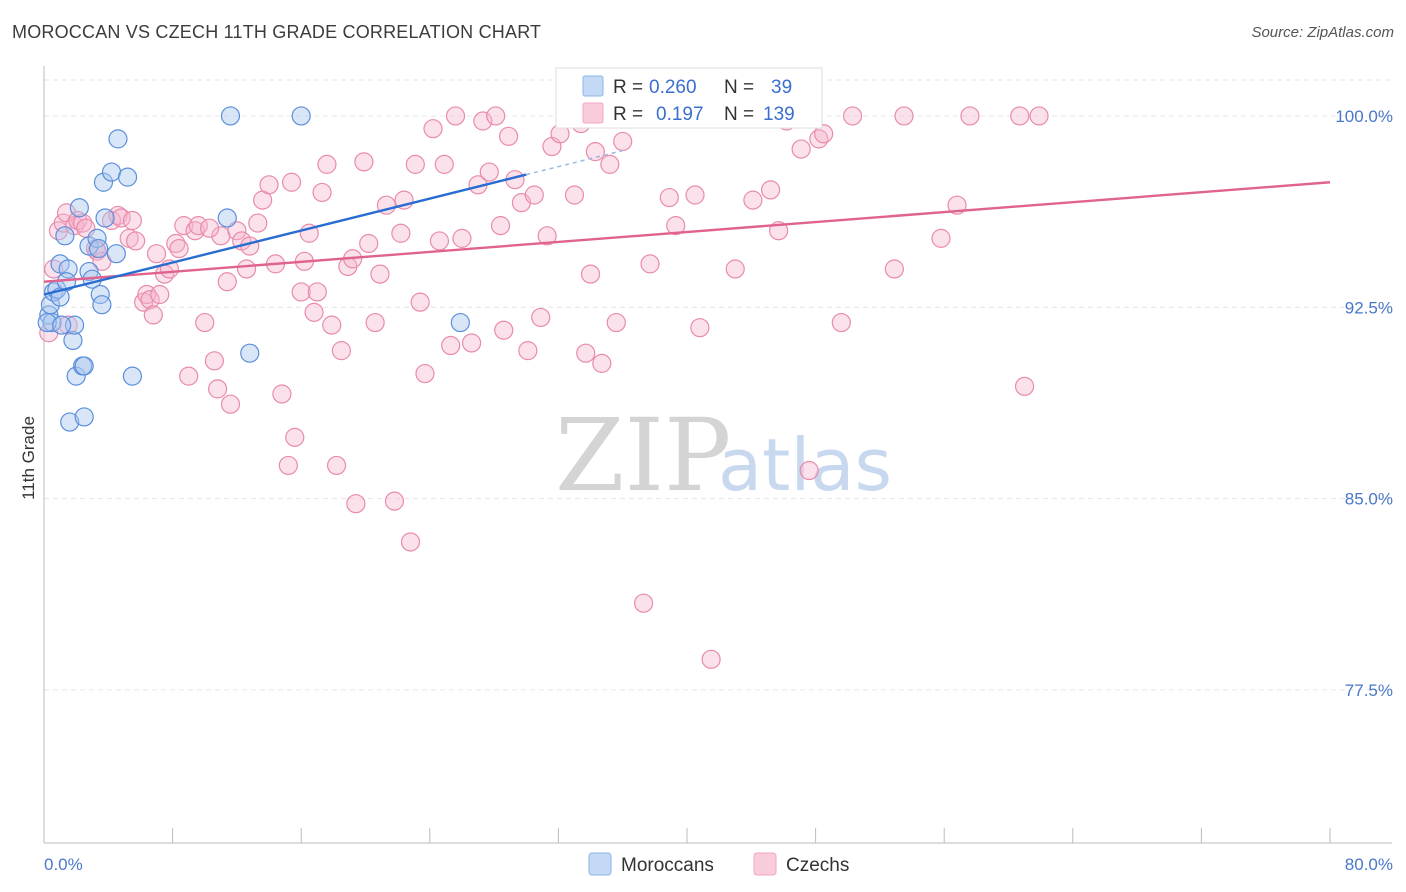 This screenshot has height=892, width=1406. I want to click on x-tick-label-1: 80.0%, so click(1369, 864).